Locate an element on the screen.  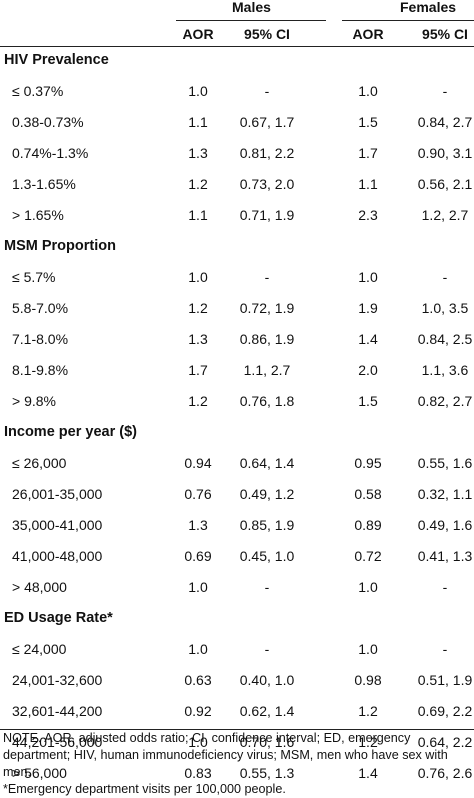
females-ci-cell: 0.49, 1.6 is located at coordinates (445, 524).